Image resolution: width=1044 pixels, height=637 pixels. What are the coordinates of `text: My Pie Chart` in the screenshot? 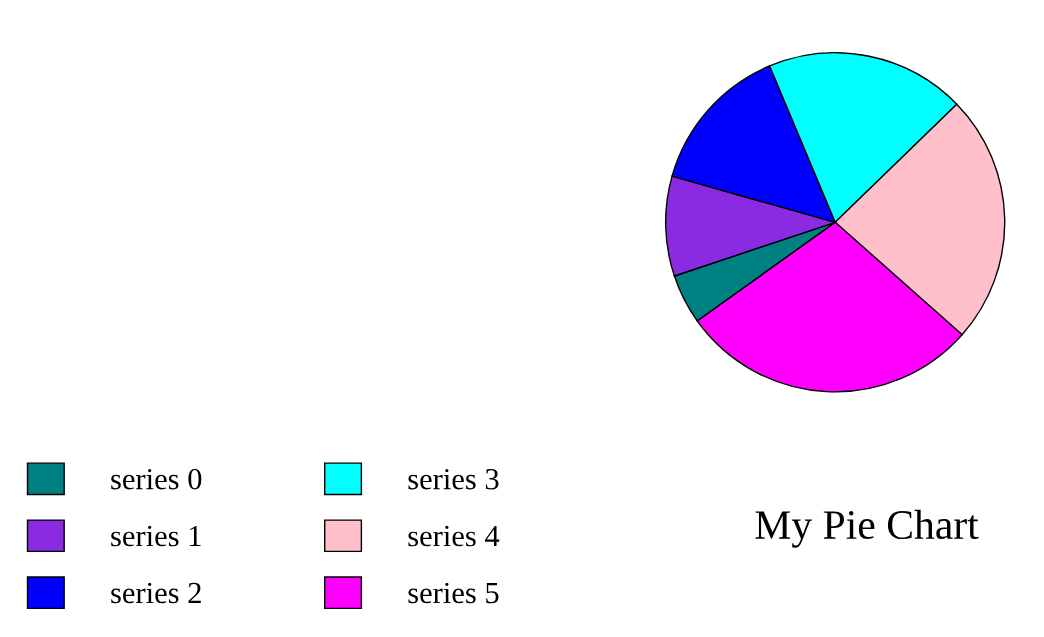 It's located at (867, 528).